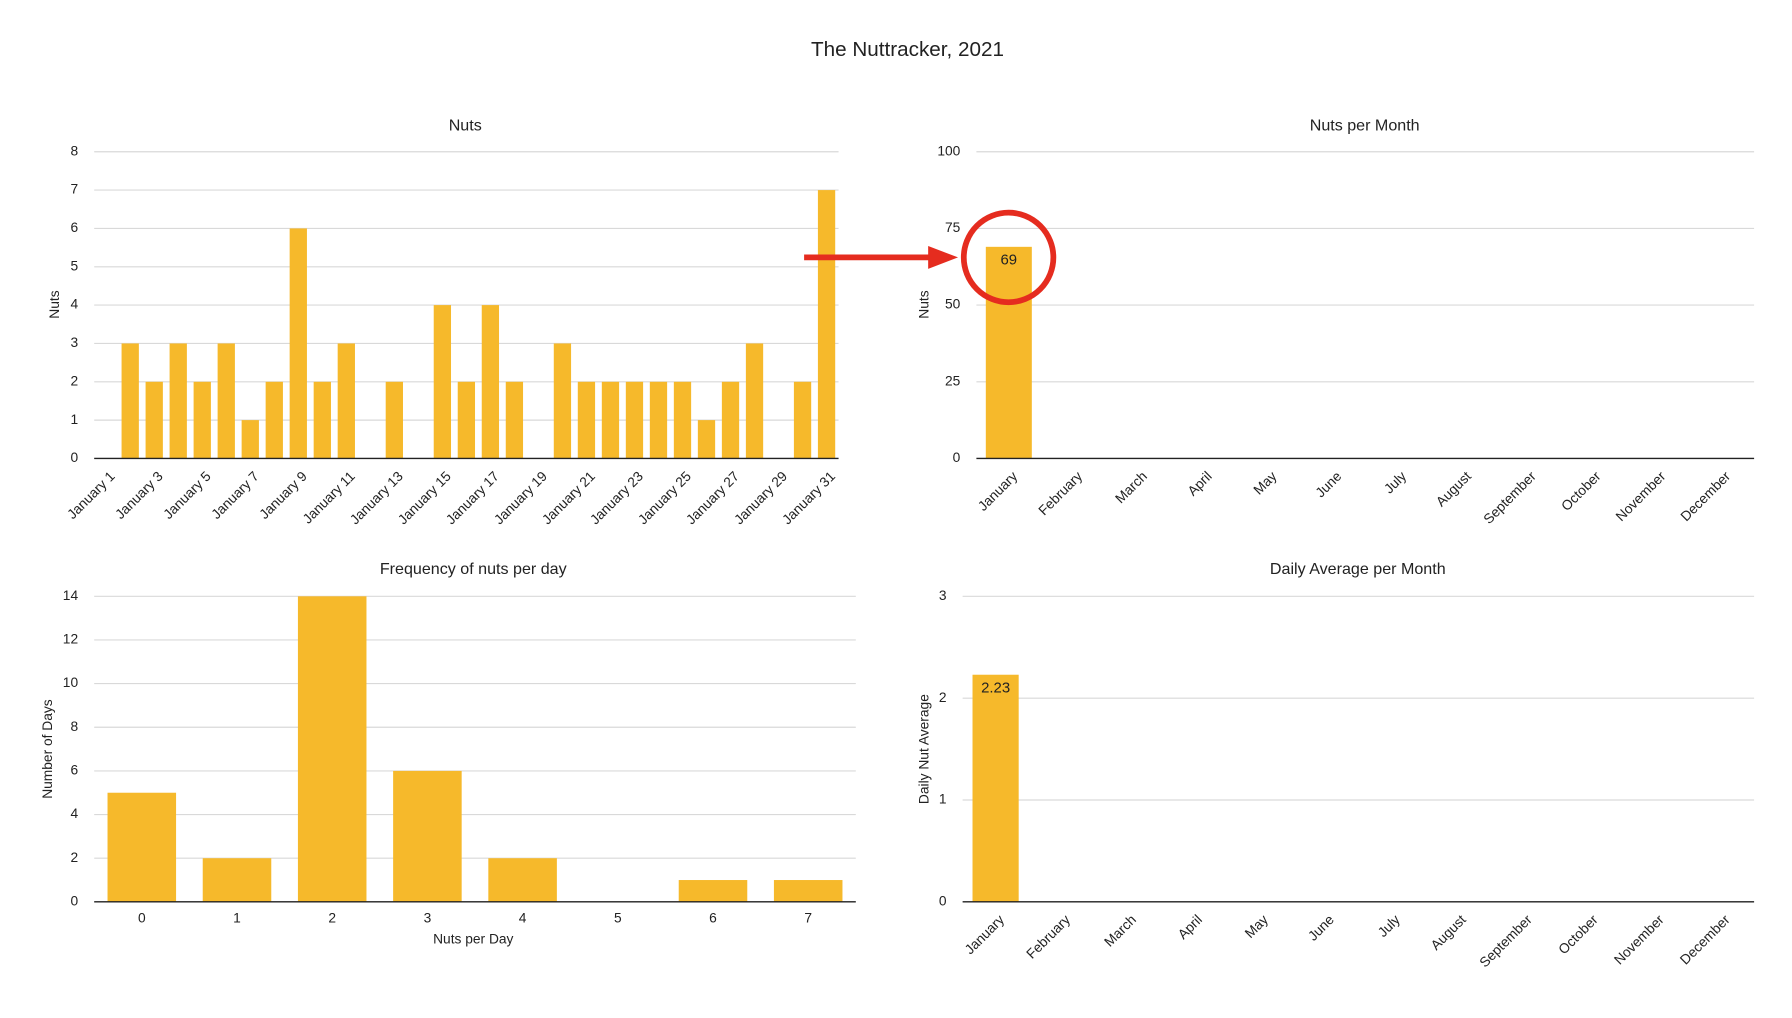 This screenshot has height=1018, width=1792. I want to click on y-tick-label: 7, so click(74, 189).